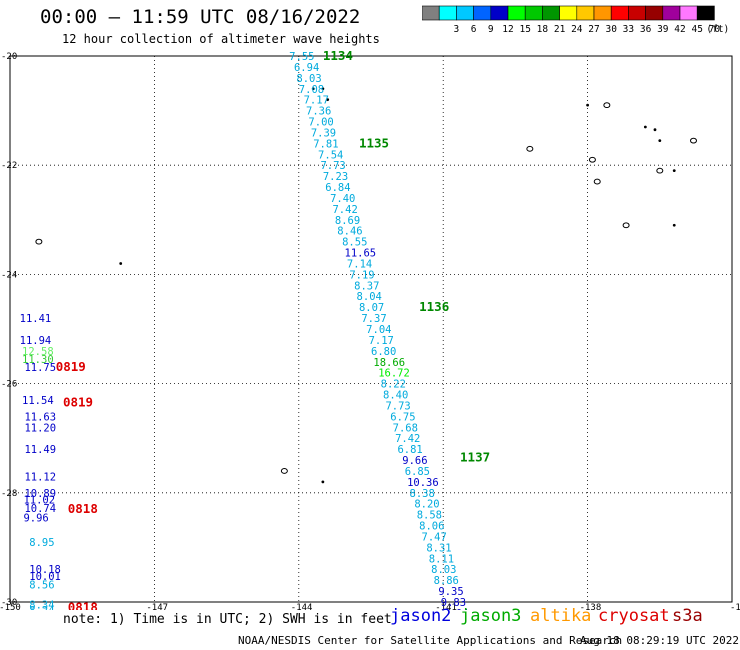  What do you see at coordinates (561, 616) in the screenshot?
I see `satellite-altika: altika` at bounding box center [561, 616].